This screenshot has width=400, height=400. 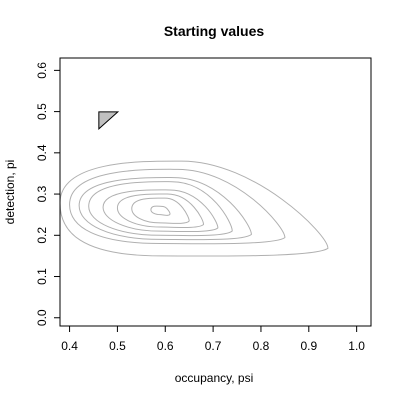 I want to click on chart-title: Starting values, so click(x=214, y=31).